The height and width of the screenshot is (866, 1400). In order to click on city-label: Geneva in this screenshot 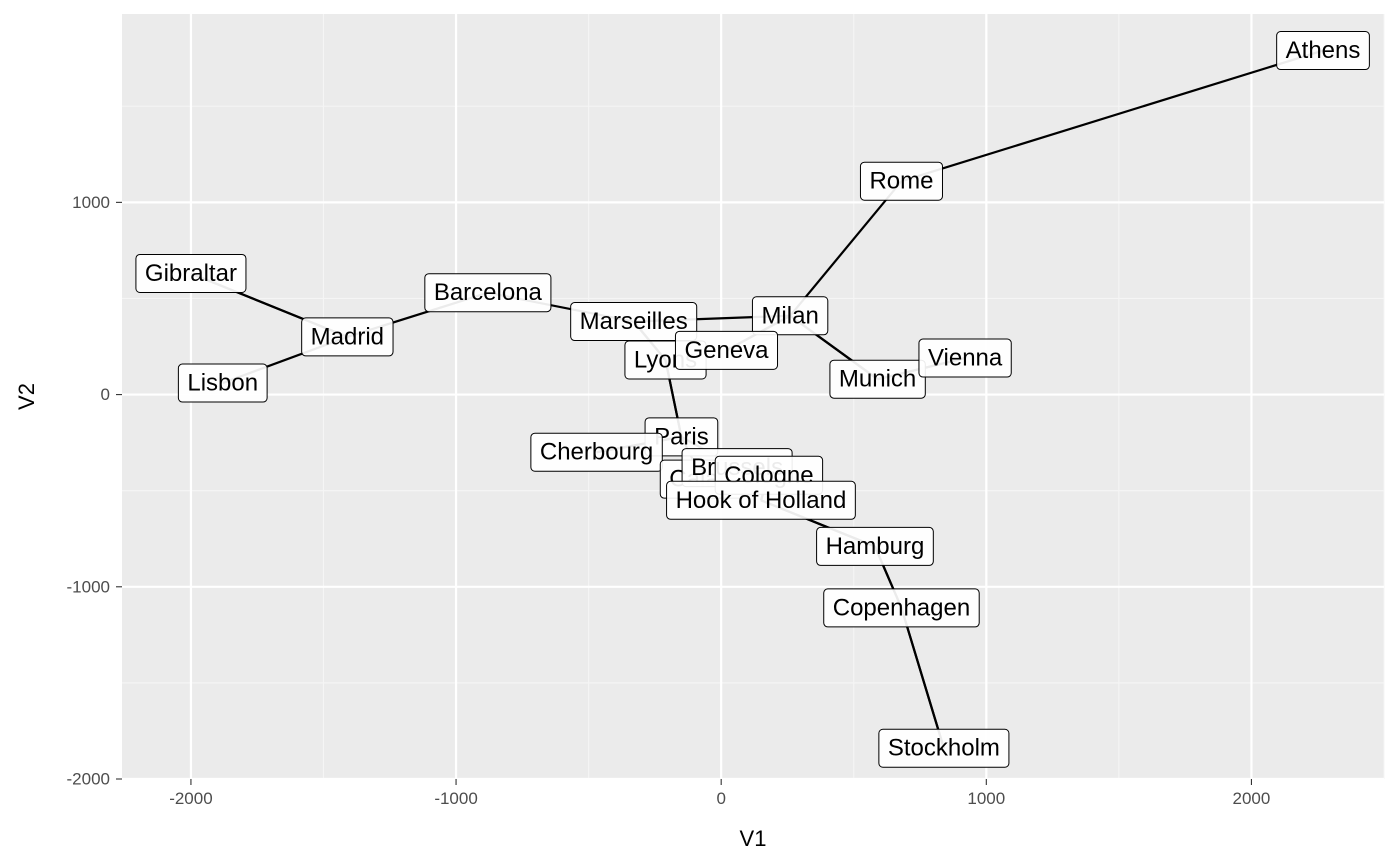, I will do `click(726, 350)`.